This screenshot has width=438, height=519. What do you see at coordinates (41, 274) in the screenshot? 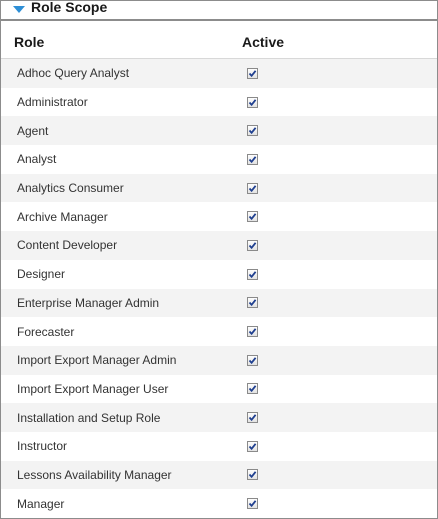
I see `role-name: Designer` at bounding box center [41, 274].